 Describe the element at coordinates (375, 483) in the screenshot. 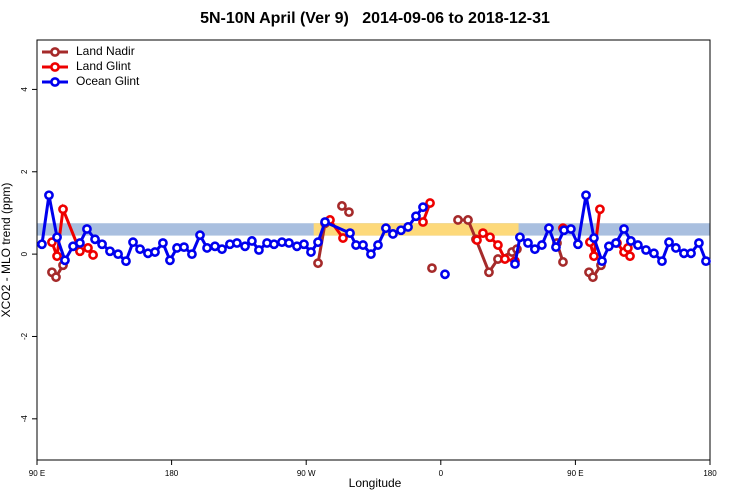

I see `x-axis-label: Longitude` at that location.